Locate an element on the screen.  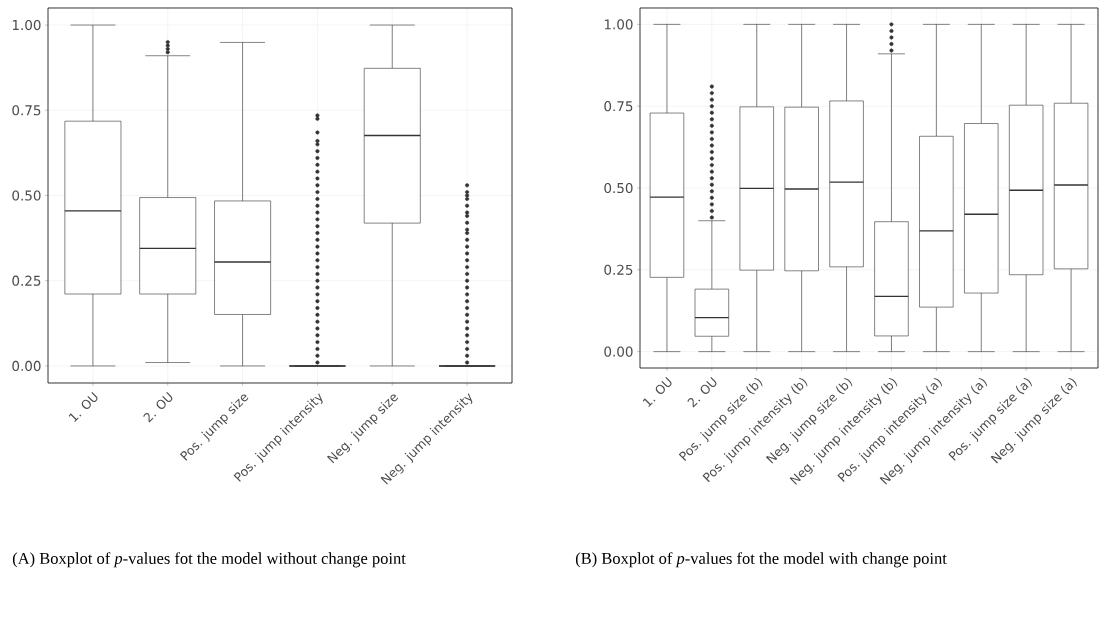
text: (B) Boxplot of p-values fot the model with change point is located at coordinates (761, 560).